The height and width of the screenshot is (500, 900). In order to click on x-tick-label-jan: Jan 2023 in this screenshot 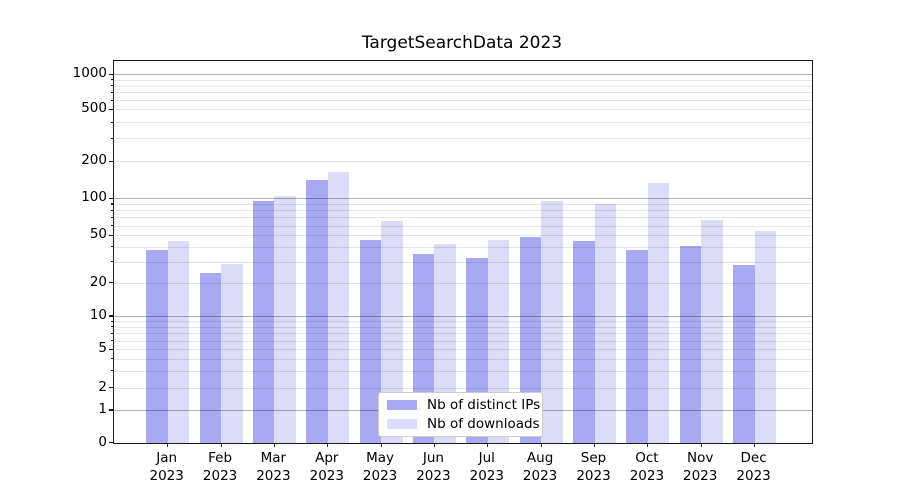, I will do `click(167, 467)`.